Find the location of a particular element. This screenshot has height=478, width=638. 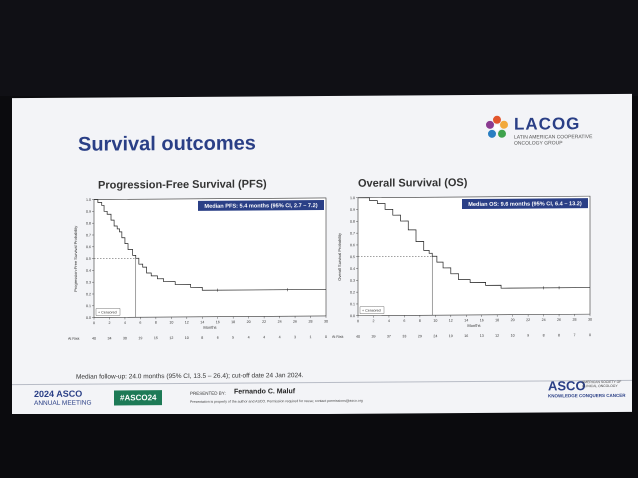

meeting-name: ASCO is located at coordinates (69, 393).